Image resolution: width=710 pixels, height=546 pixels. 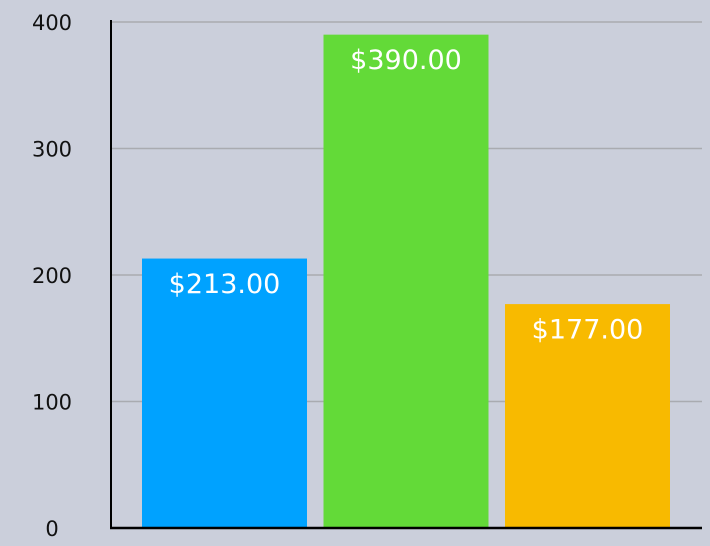 What do you see at coordinates (52, 403) in the screenshot?
I see `y-tick-label: 100` at bounding box center [52, 403].